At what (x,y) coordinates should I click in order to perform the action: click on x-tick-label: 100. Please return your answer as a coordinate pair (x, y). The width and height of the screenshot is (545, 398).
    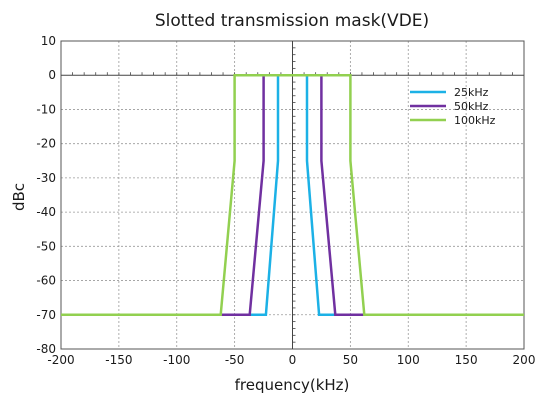
    Looking at the image, I should click on (408, 360).